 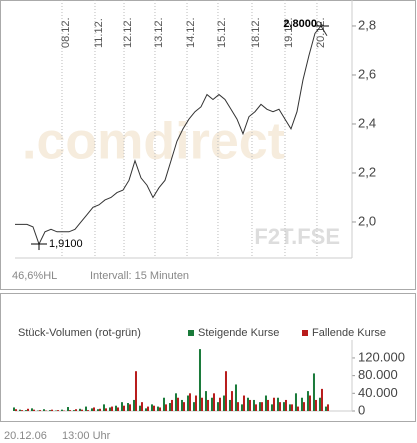 I want to click on x-tick-label: 14.12., so click(x=191, y=32).